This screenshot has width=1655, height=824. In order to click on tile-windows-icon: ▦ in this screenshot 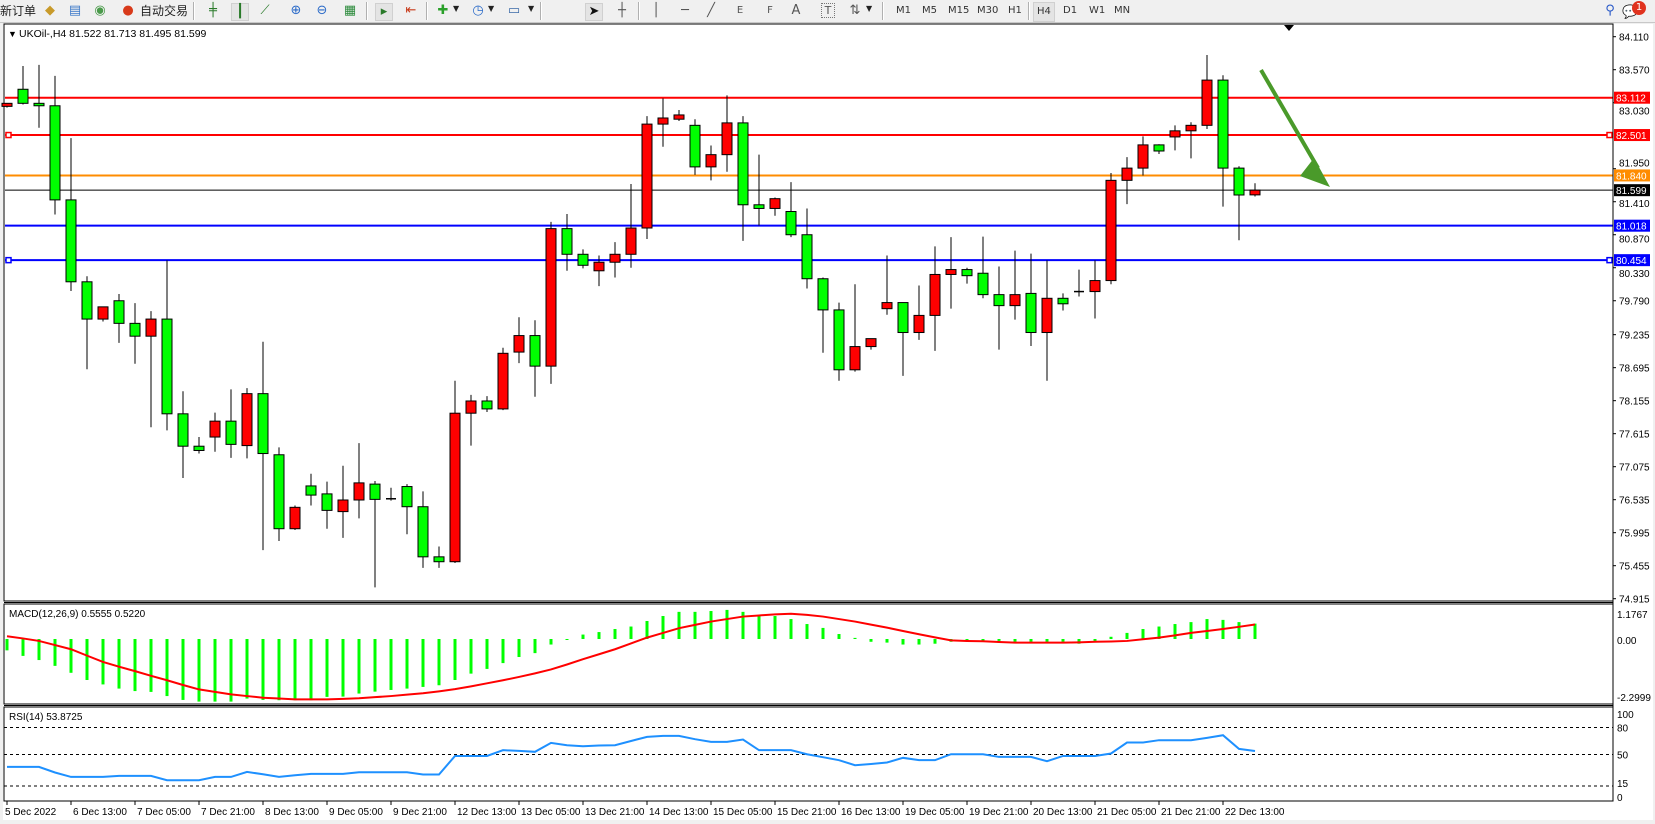, I will do `click(350, 10)`.